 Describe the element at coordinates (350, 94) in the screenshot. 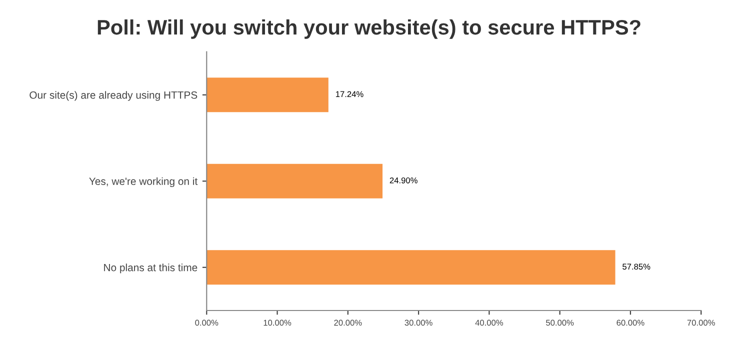

I see `data-label: 17.24%` at that location.